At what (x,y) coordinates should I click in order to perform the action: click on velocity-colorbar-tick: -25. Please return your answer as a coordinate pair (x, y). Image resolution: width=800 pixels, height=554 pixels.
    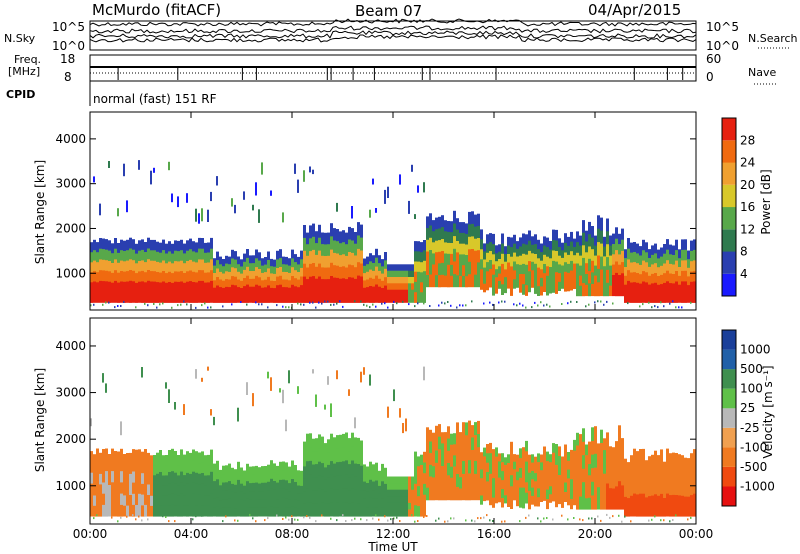
    Looking at the image, I should click on (750, 428).